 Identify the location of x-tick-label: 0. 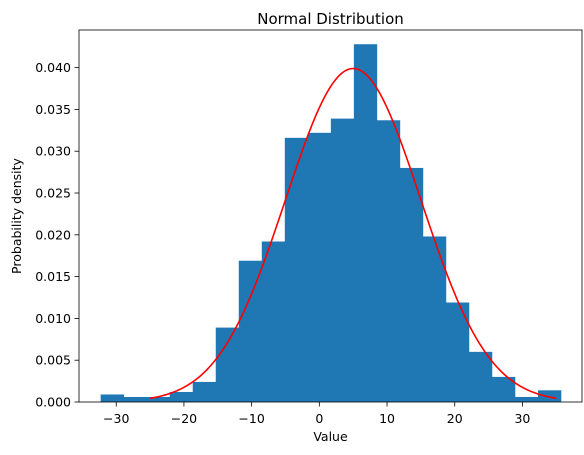
(319, 418).